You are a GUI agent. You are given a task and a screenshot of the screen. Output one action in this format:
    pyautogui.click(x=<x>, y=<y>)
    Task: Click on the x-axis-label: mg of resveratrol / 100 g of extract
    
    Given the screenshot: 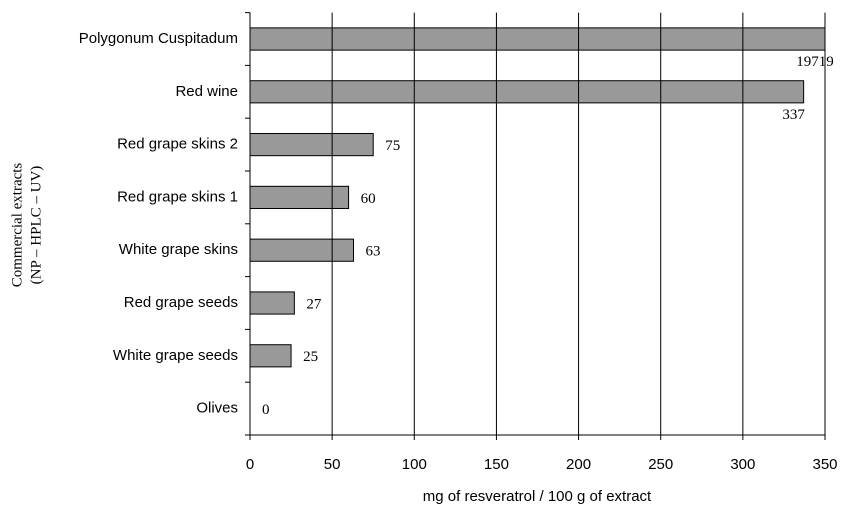 What is the action you would take?
    pyautogui.click(x=537, y=496)
    